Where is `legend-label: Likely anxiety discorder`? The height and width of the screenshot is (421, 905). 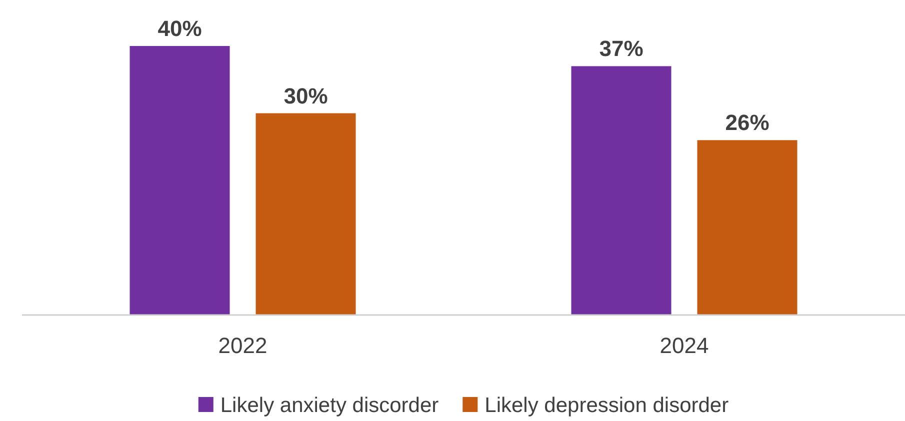 legend-label: Likely anxiety discorder is located at coordinates (329, 405).